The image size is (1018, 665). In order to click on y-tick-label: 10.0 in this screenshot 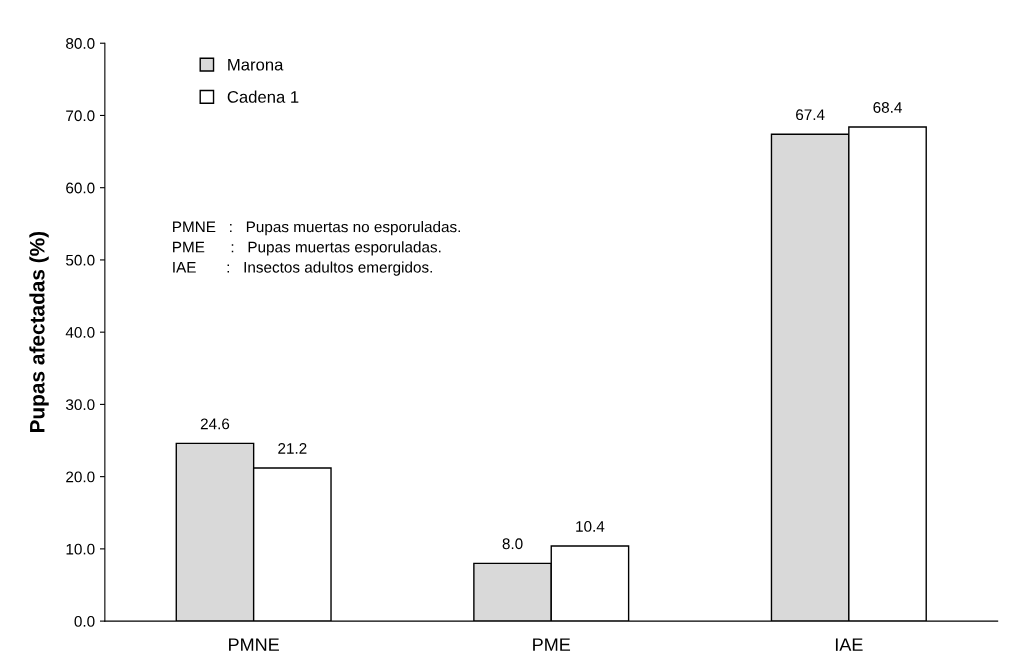, I will do `click(80, 549)`.